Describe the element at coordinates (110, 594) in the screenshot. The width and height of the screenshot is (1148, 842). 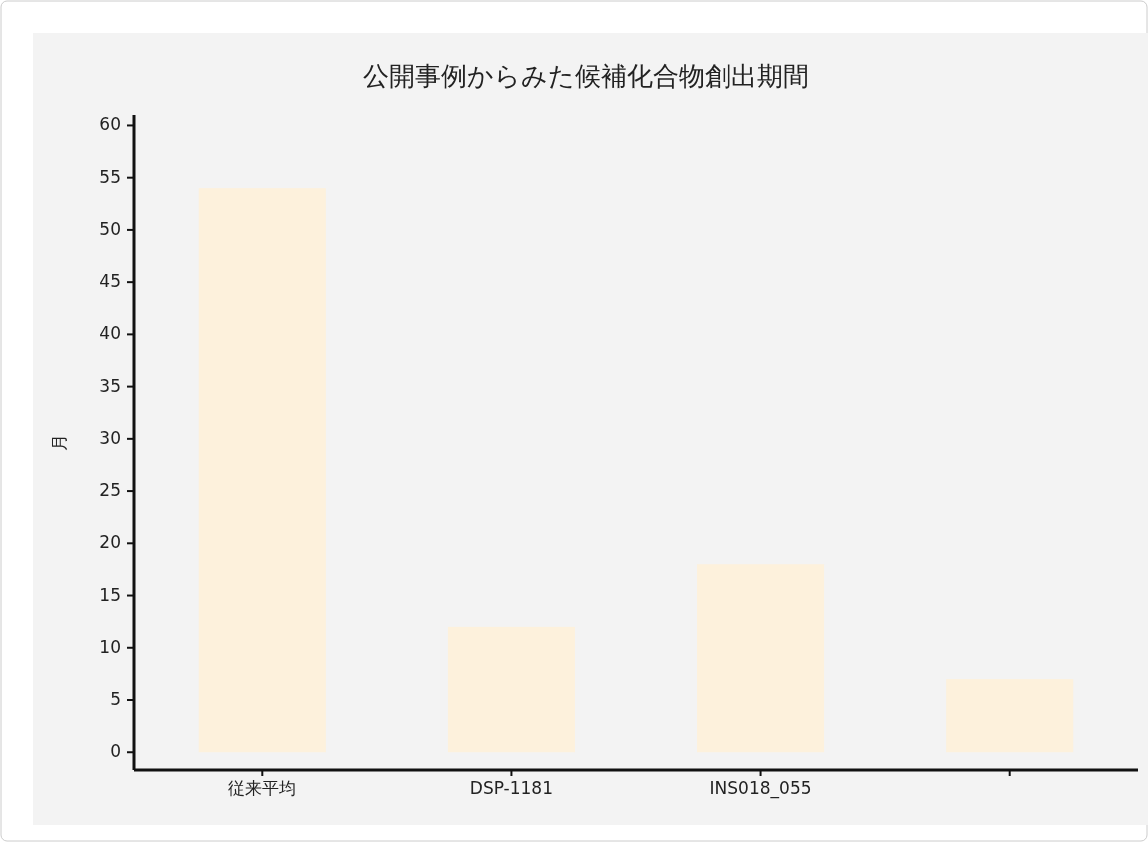
I see `y-tick-label: 15` at that location.